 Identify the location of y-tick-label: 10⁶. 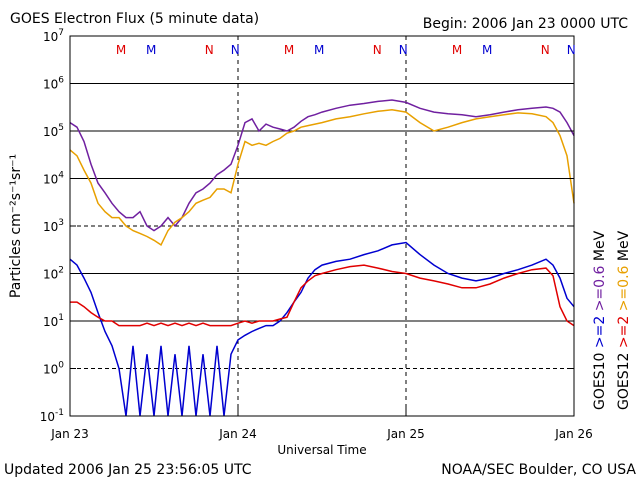
(53, 84).